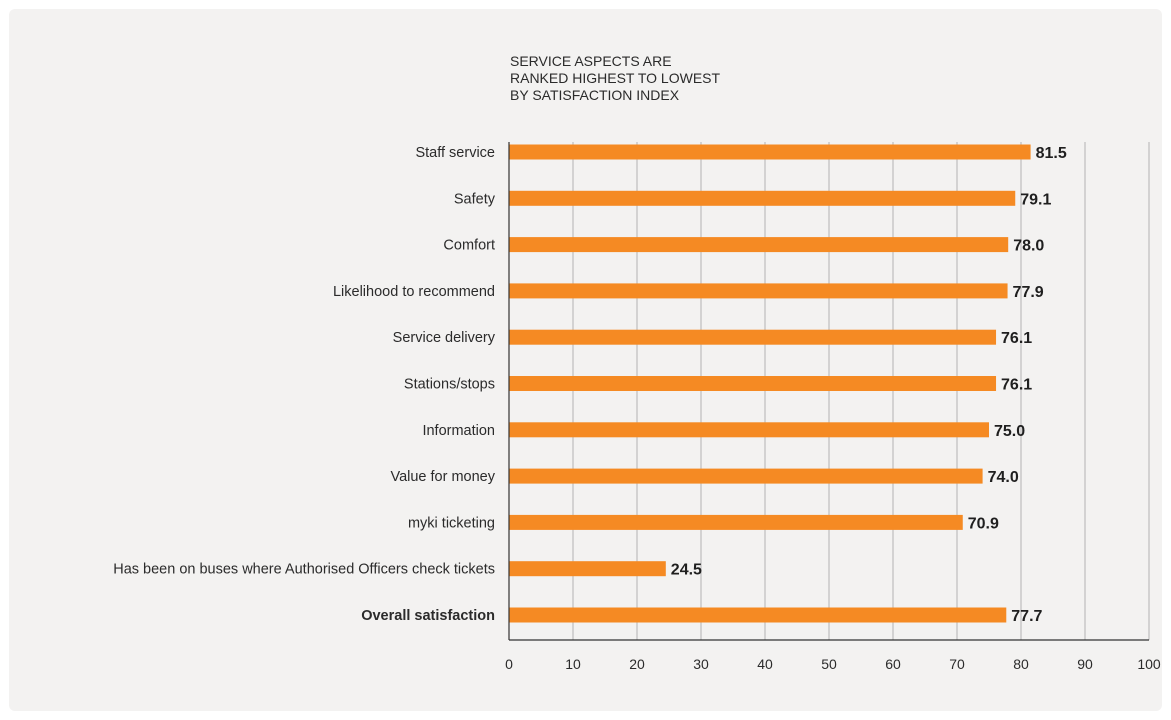 The height and width of the screenshot is (720, 1171). What do you see at coordinates (509, 664) in the screenshot?
I see `x-tick-label: 0` at bounding box center [509, 664].